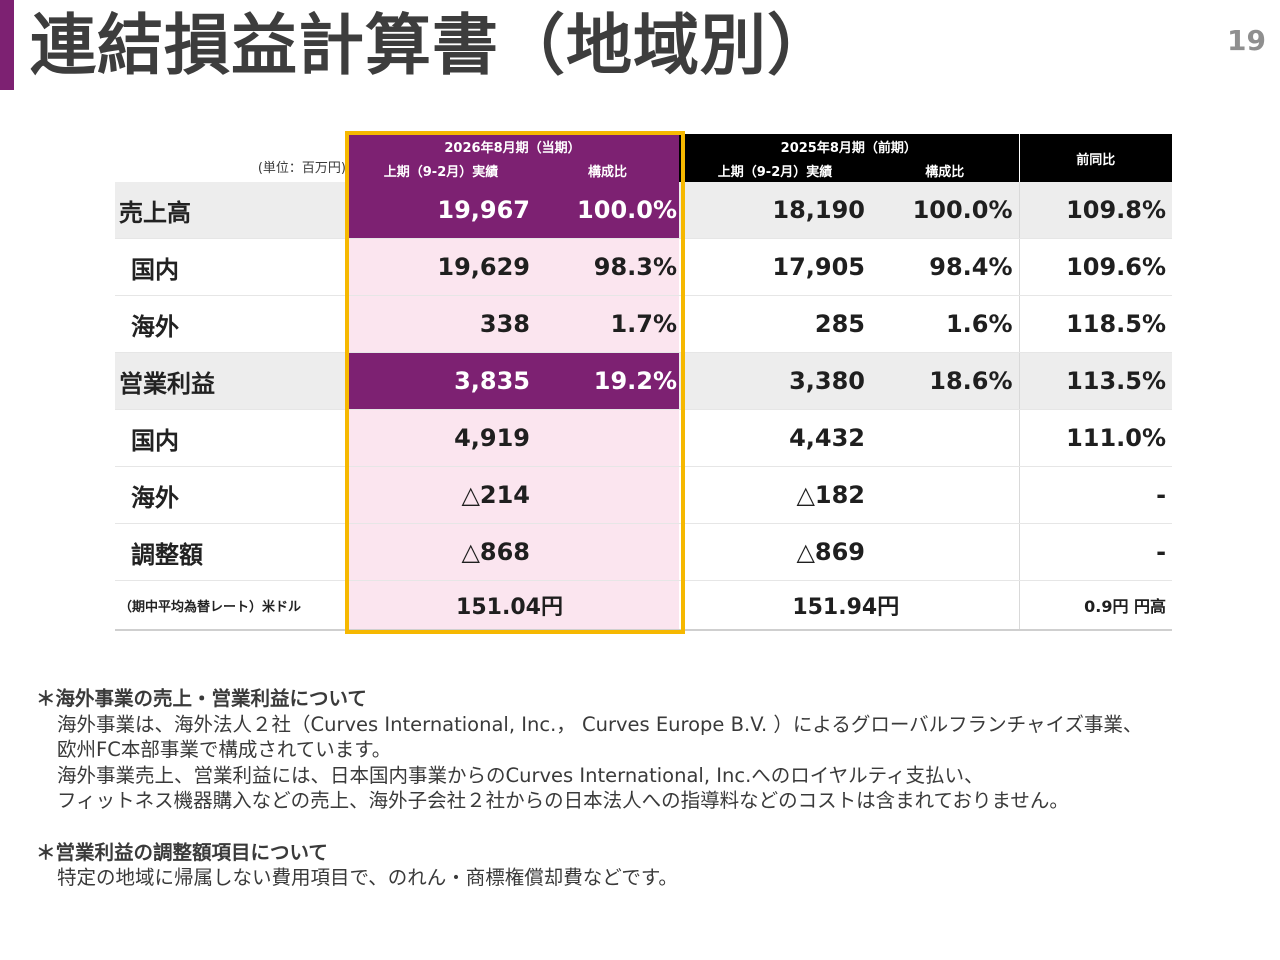 The width and height of the screenshot is (1280, 960). What do you see at coordinates (775, 324) in the screenshot?
I see `prior-value: 285` at bounding box center [775, 324].